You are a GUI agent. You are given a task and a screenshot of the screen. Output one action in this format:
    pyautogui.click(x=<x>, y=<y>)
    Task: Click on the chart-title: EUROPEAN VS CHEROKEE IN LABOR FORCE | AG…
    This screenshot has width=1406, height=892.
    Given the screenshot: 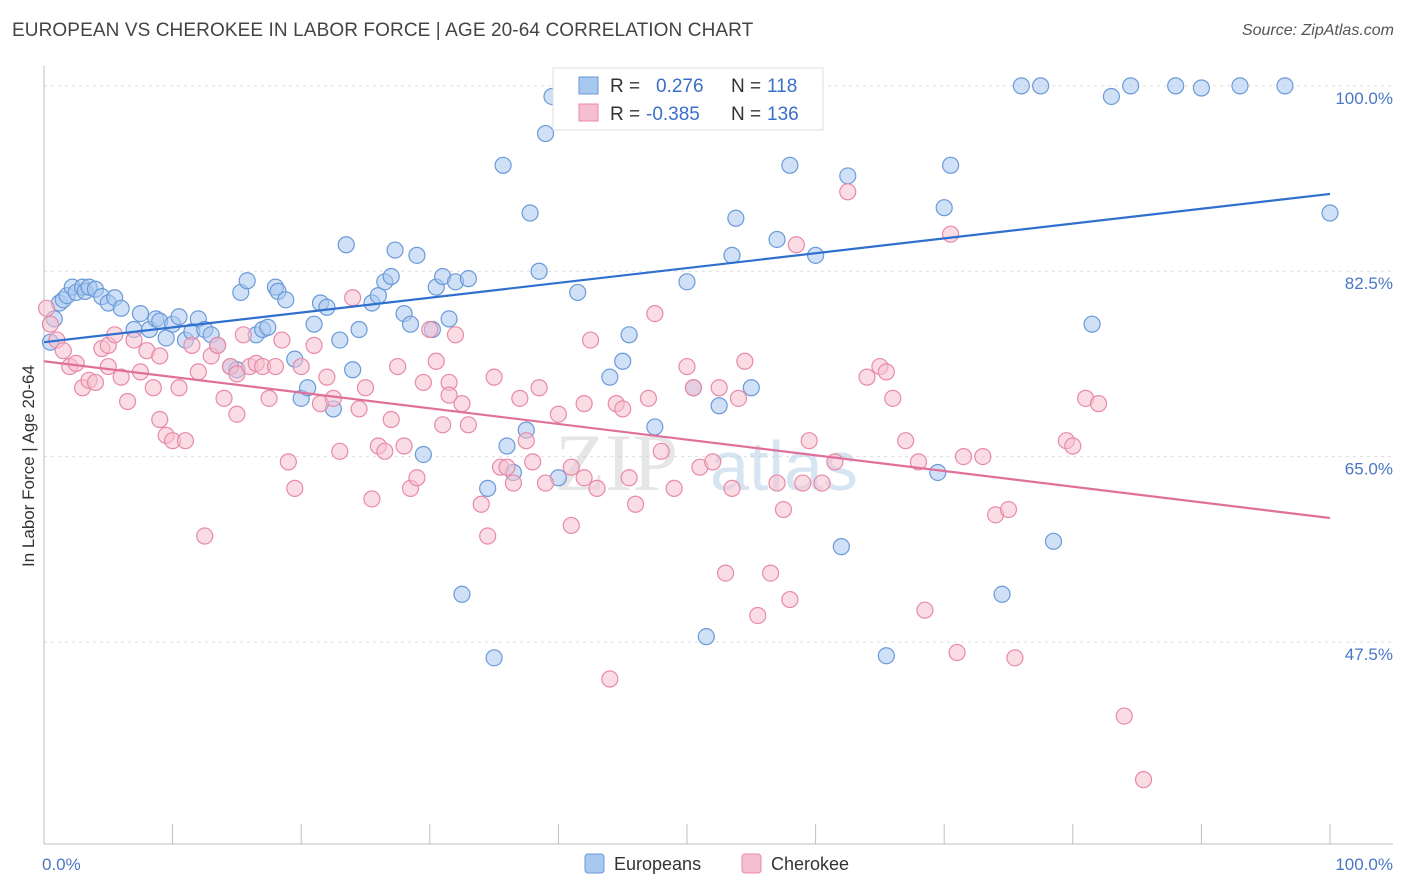 What is the action you would take?
    pyautogui.click(x=383, y=30)
    